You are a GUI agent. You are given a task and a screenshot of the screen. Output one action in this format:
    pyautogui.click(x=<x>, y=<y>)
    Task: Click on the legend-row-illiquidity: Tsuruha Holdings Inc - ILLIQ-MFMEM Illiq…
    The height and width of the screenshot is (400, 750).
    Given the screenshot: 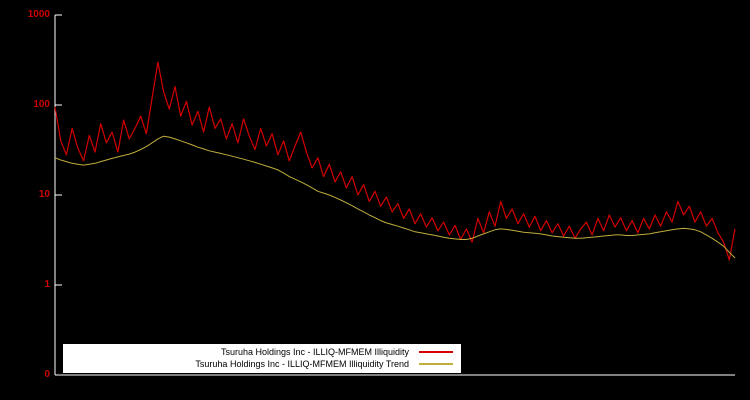 What is the action you would take?
    pyautogui.click(x=262, y=352)
    